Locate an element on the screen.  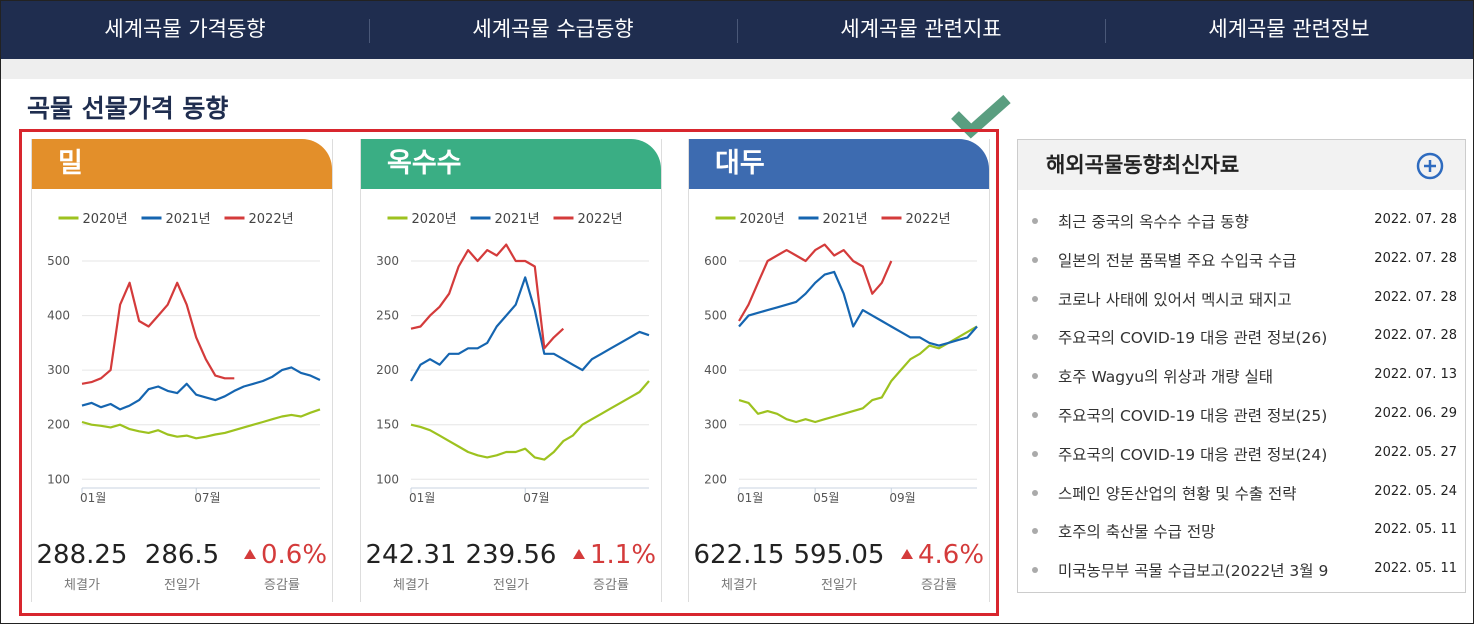
nav-item: 세계곡물 관련지표 is located at coordinates (921, 30).